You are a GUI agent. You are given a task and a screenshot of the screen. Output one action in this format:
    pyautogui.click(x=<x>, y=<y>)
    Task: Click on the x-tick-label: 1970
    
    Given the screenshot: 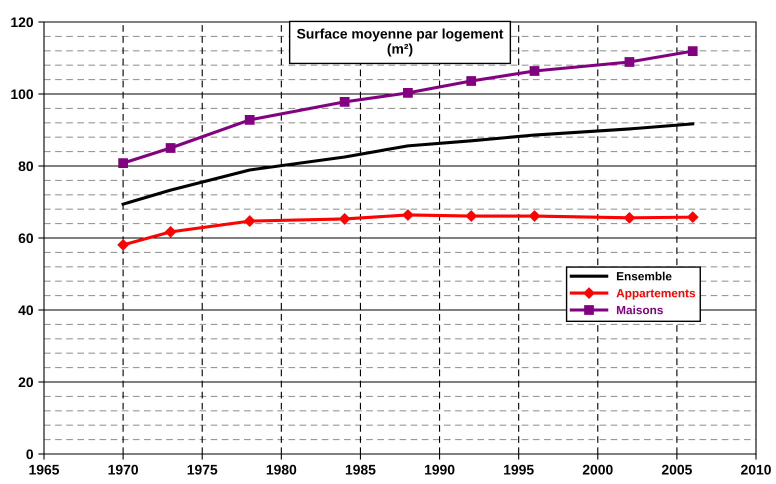 What is the action you would take?
    pyautogui.click(x=123, y=469)
    